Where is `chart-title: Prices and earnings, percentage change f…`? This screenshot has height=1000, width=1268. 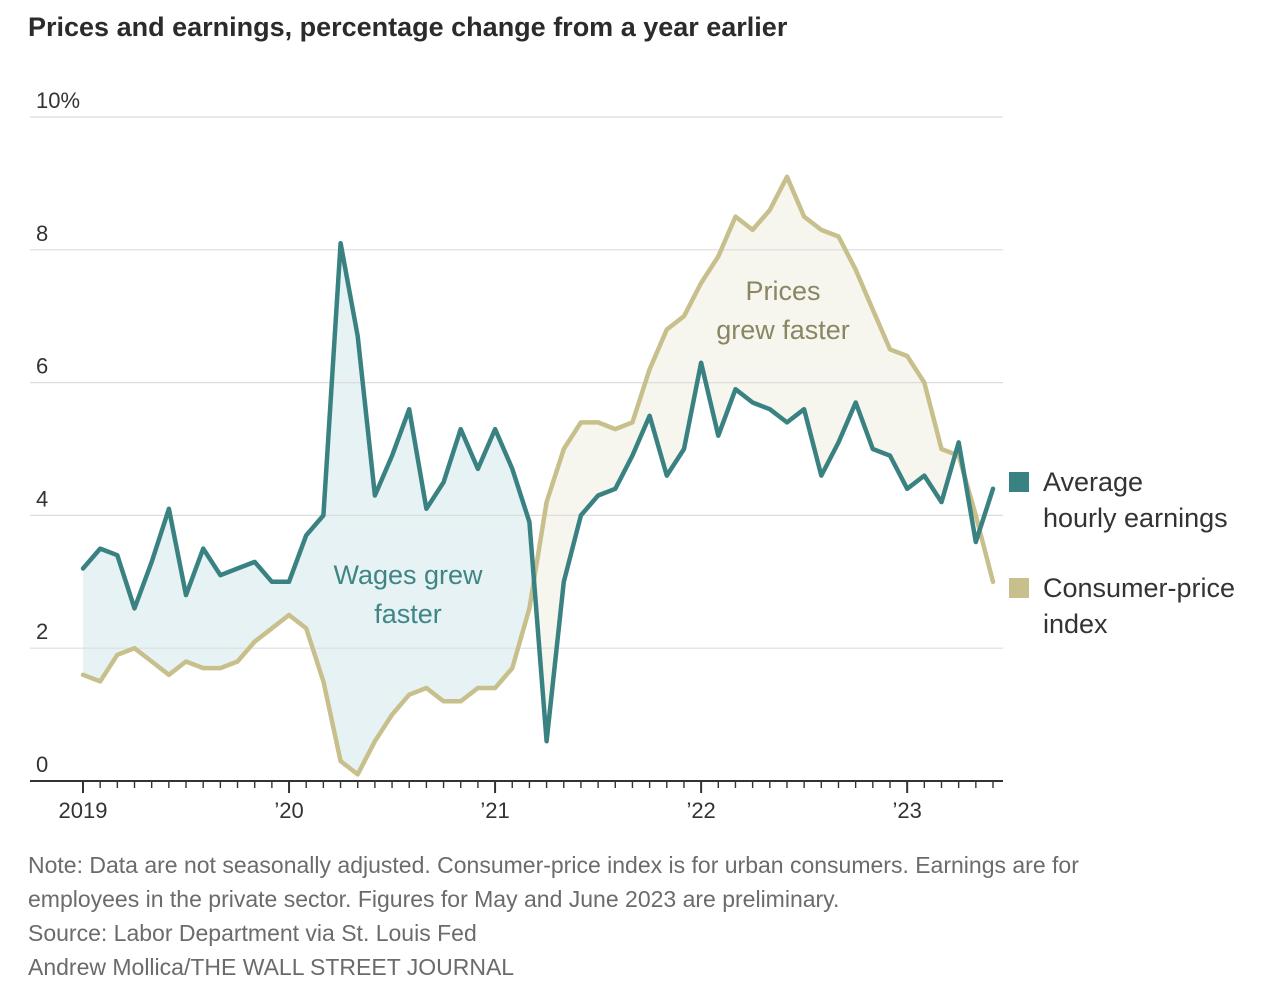
chart-title: Prices and earnings, percentage change f… is located at coordinates (408, 27).